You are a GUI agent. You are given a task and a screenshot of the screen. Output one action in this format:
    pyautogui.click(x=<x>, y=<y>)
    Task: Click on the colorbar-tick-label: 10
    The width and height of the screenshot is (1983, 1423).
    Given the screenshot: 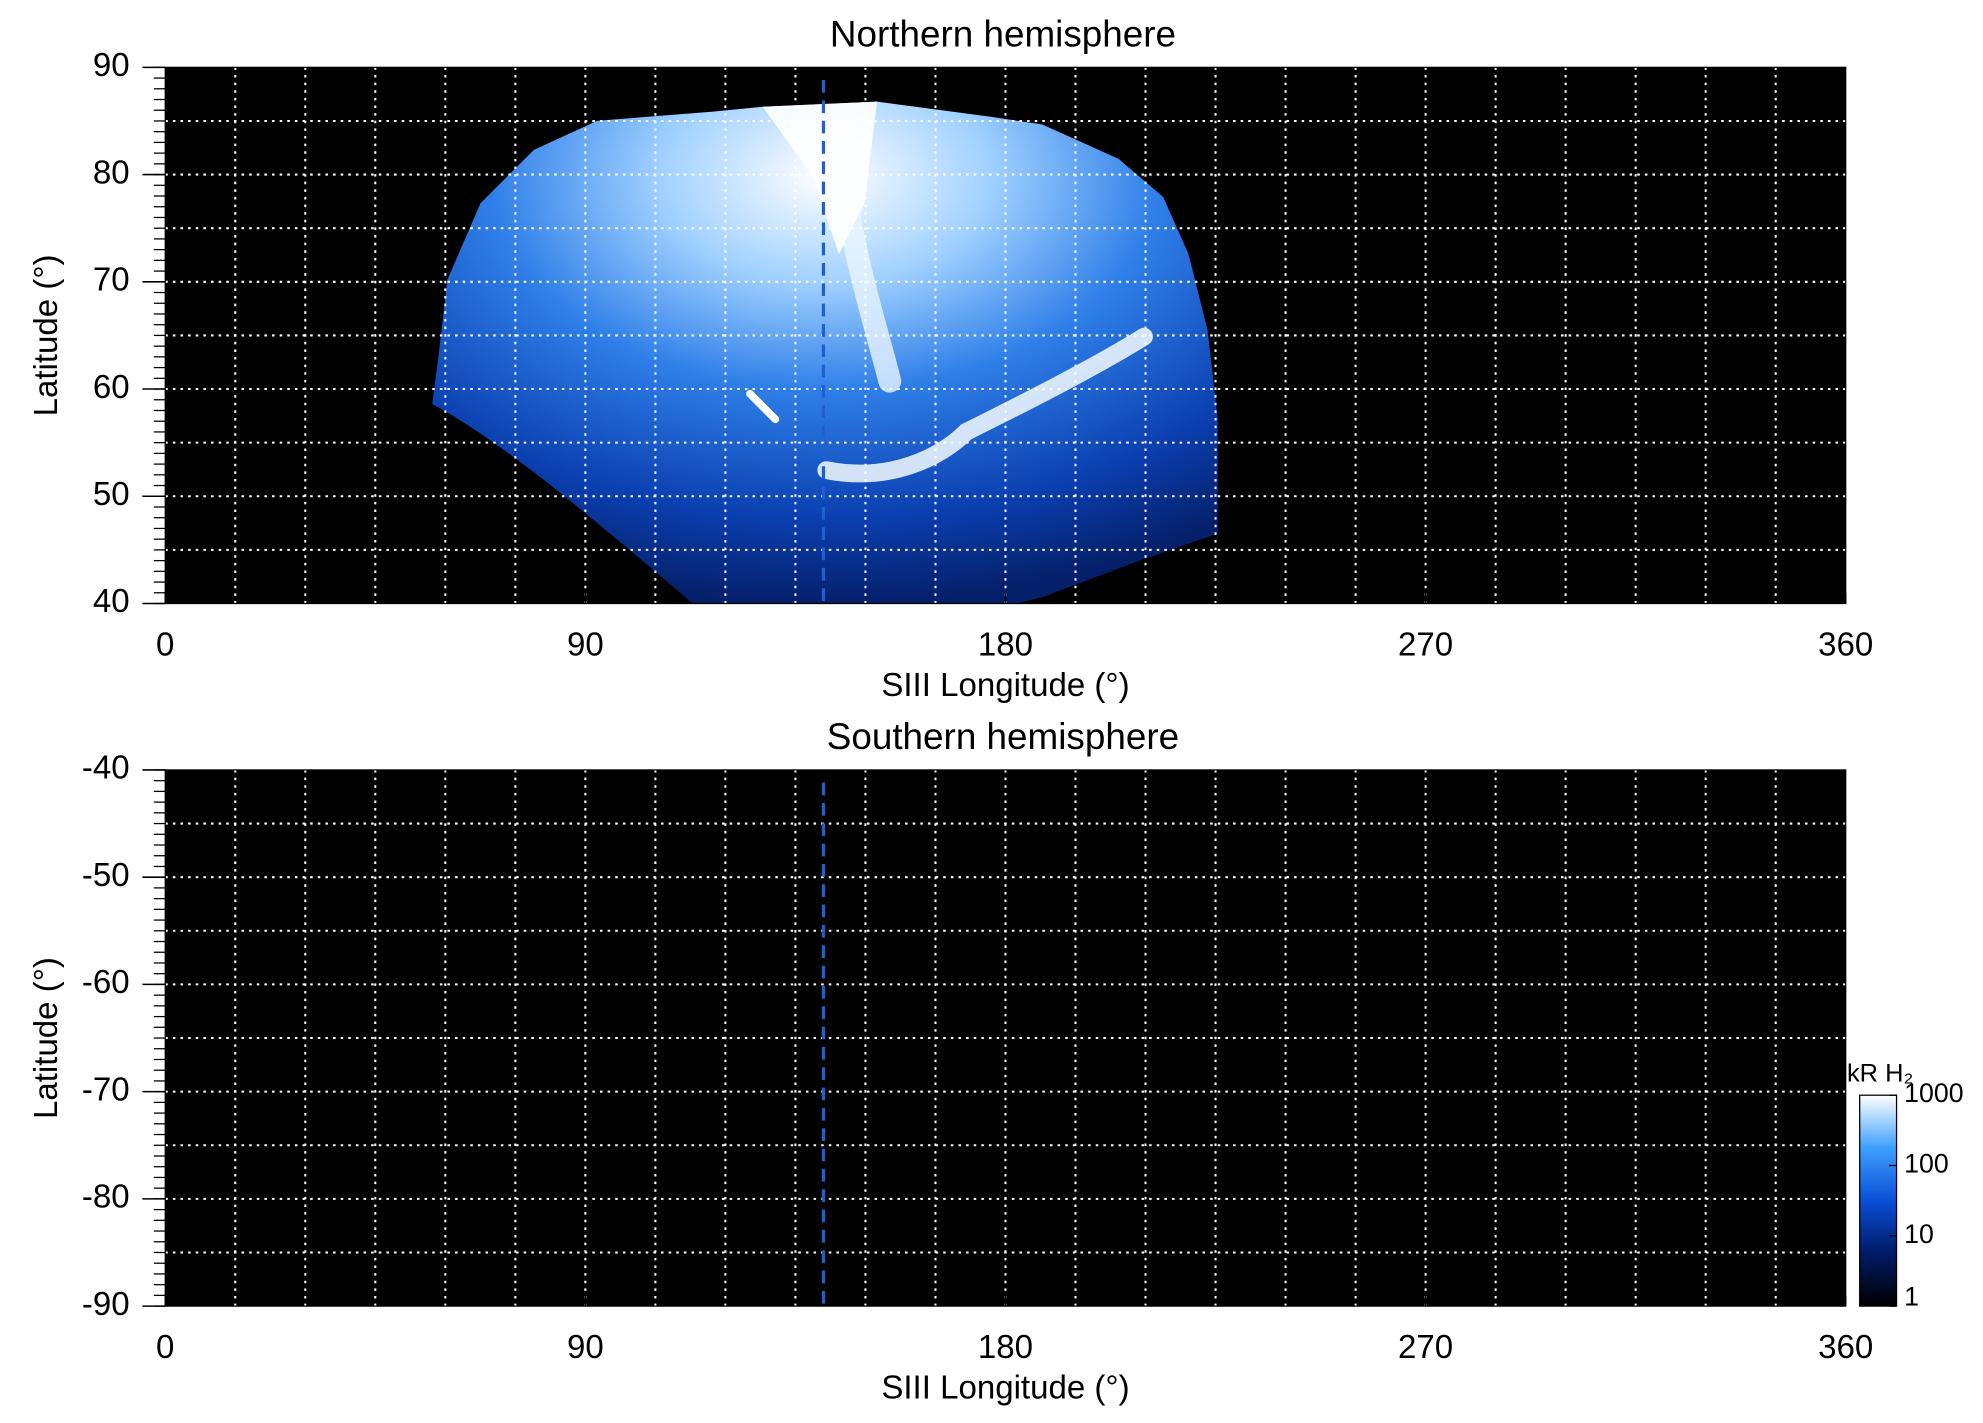 What is the action you would take?
    pyautogui.click(x=1919, y=1234)
    